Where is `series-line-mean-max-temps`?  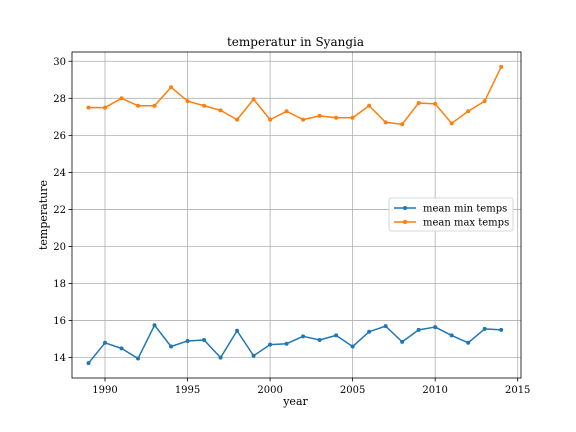 series-line-mean-max-temps is located at coordinates (295, 95).